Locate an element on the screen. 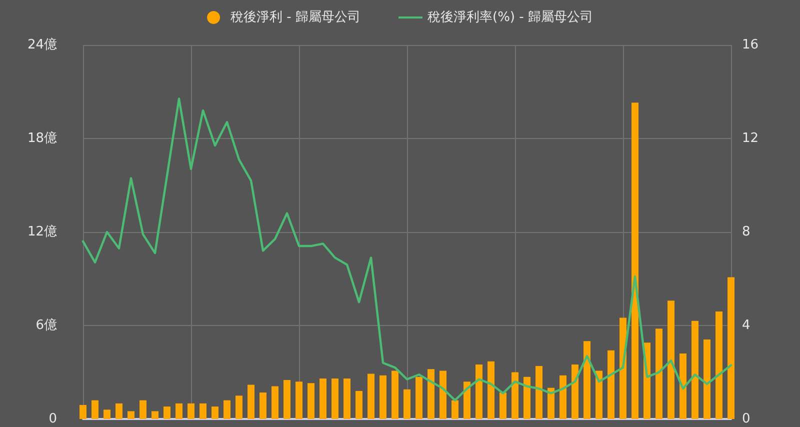 This screenshot has height=427, width=800. y2-tick-label: 0 is located at coordinates (746, 419).